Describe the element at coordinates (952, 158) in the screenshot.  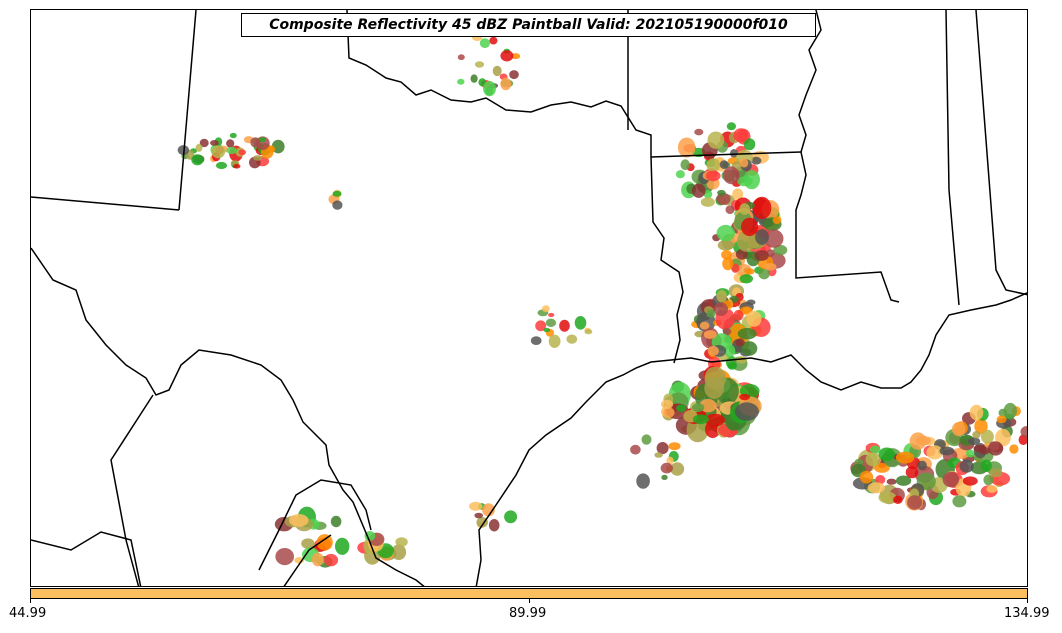
I see `mississippi-alabama-border` at that location.